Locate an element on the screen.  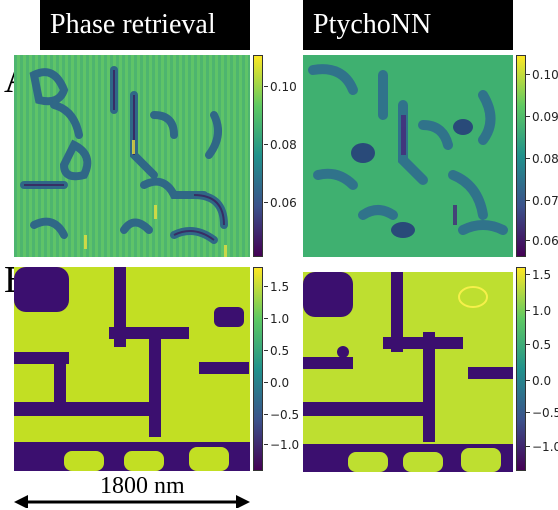
tick-label: 0.07 is located at coordinates (542, 201).